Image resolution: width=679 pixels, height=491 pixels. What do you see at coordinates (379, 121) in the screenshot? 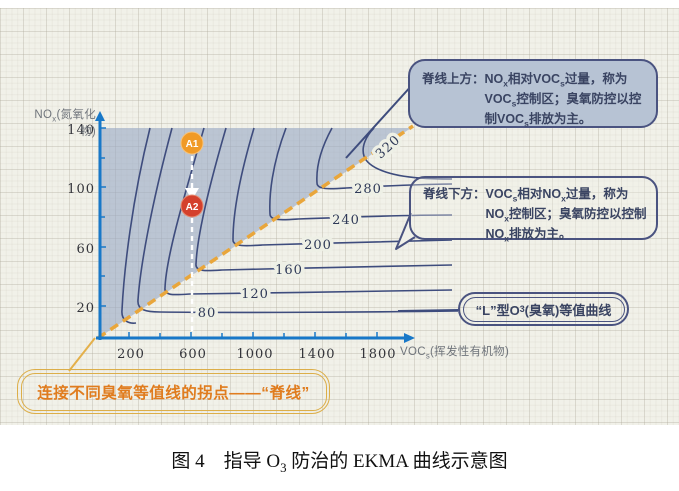
I see `above-callout-connector` at bounding box center [379, 121].